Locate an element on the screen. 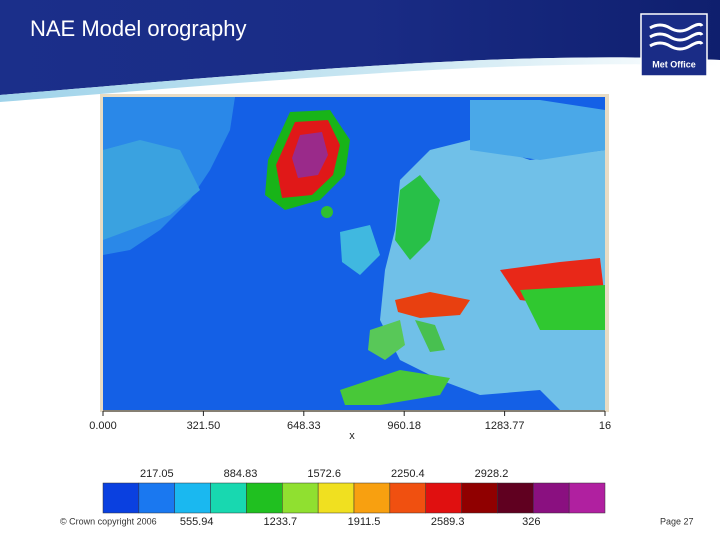  land-italy is located at coordinates (430, 336).